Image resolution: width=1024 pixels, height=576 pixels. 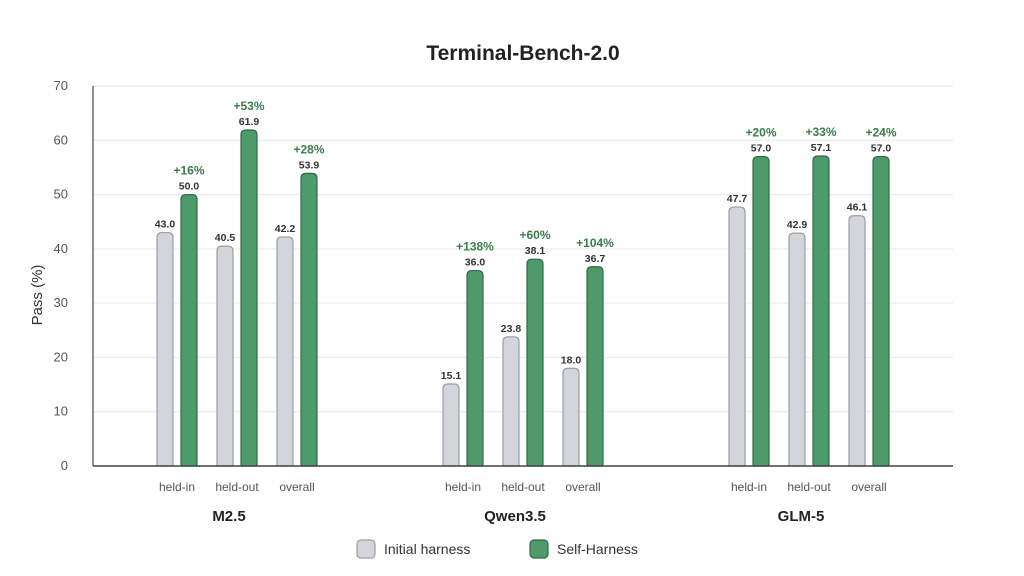 What do you see at coordinates (797, 225) in the screenshot?
I see `value-label-initial: 42.9` at bounding box center [797, 225].